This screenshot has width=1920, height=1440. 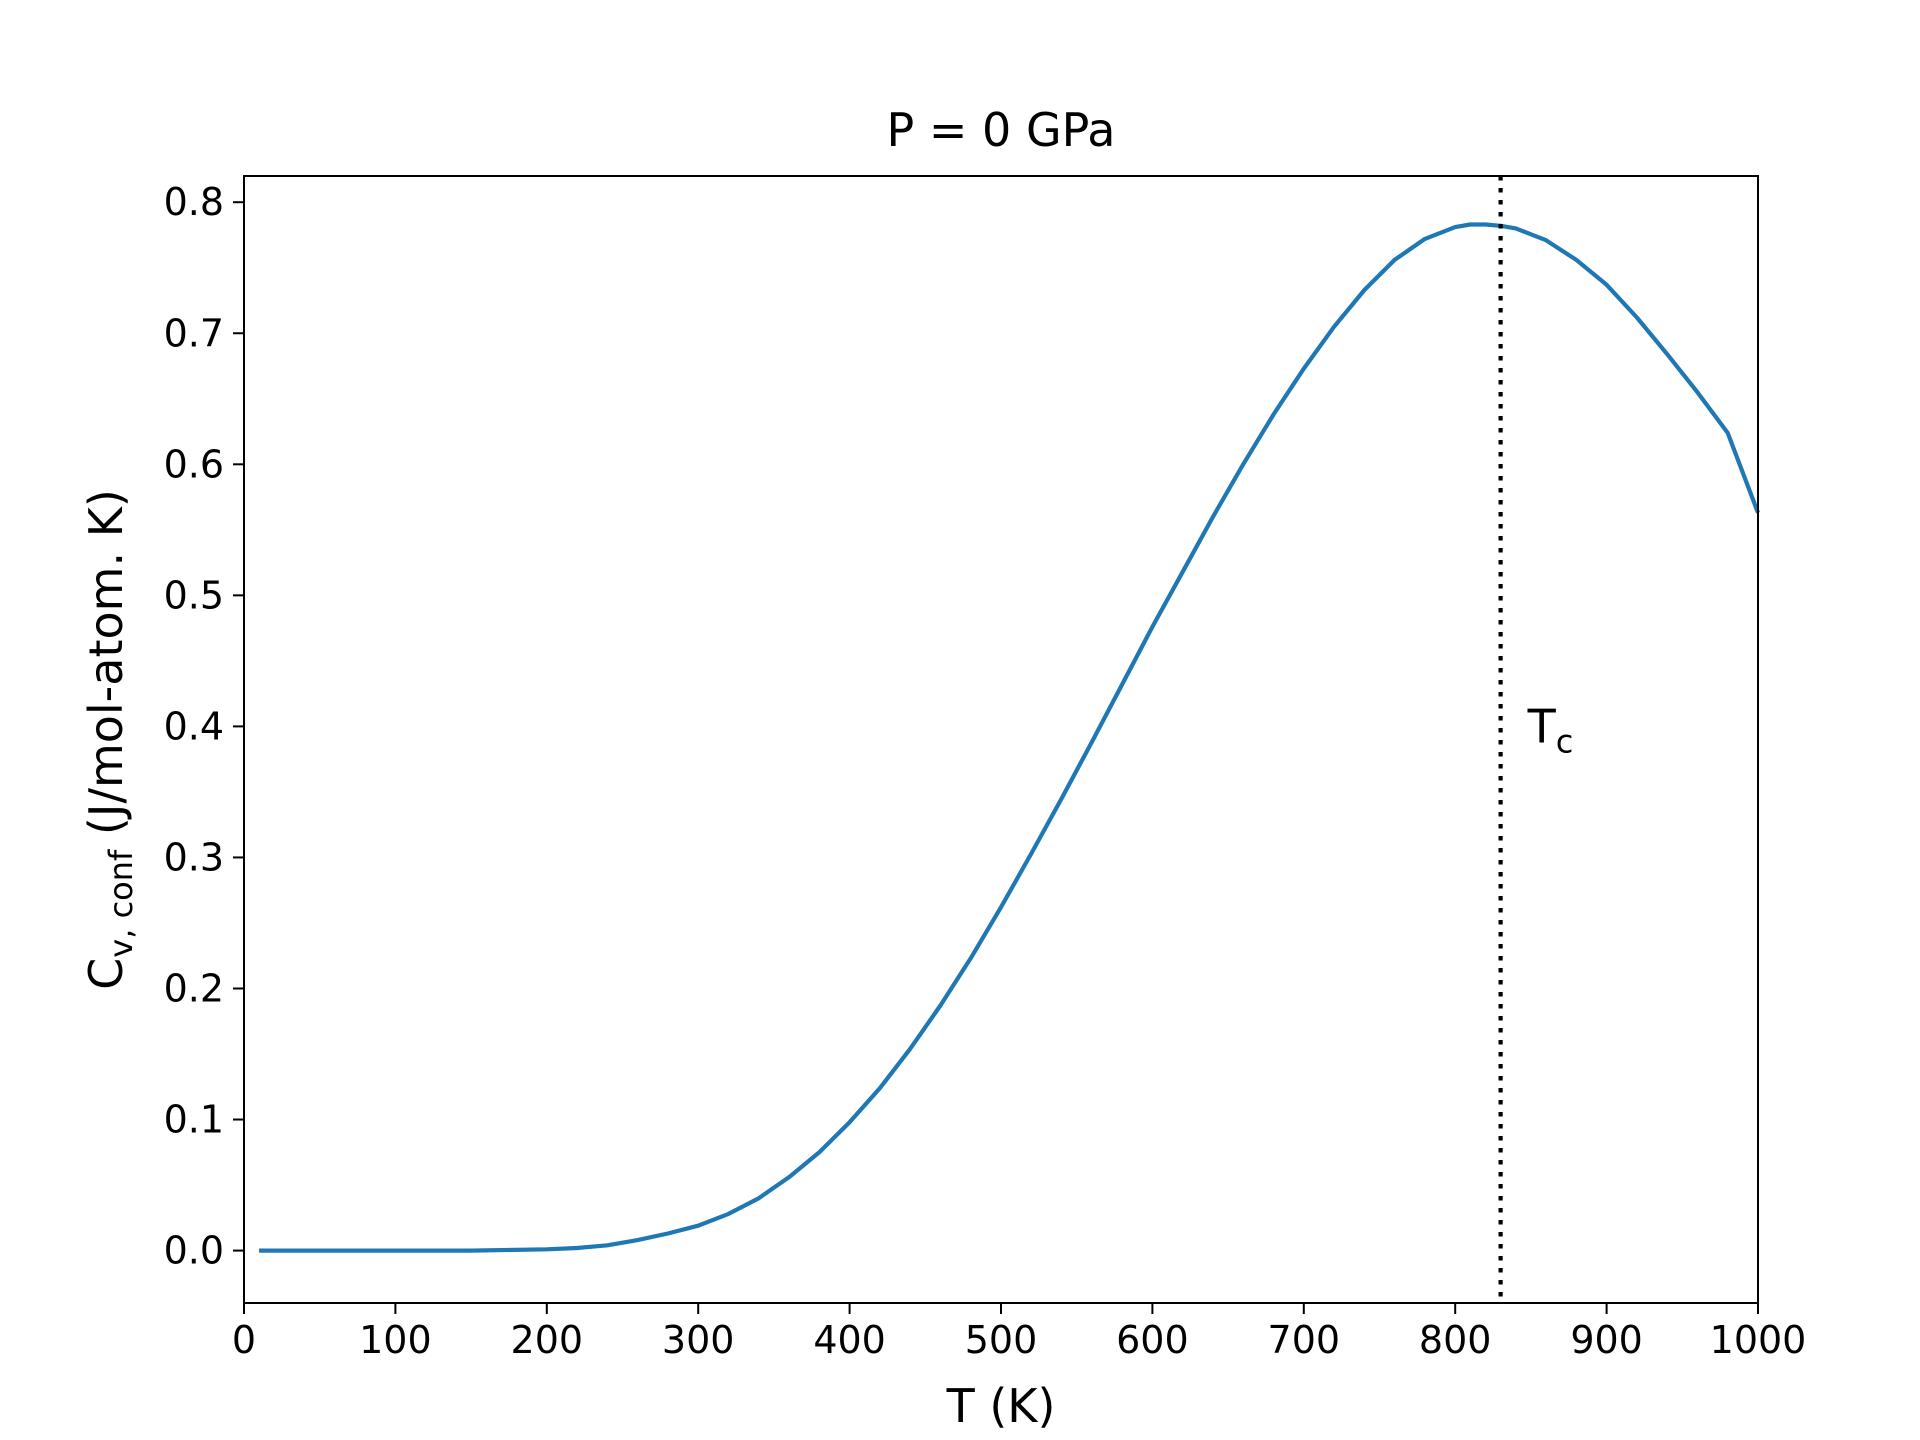 I want to click on y-tick-label: 0.4, so click(x=194, y=726).